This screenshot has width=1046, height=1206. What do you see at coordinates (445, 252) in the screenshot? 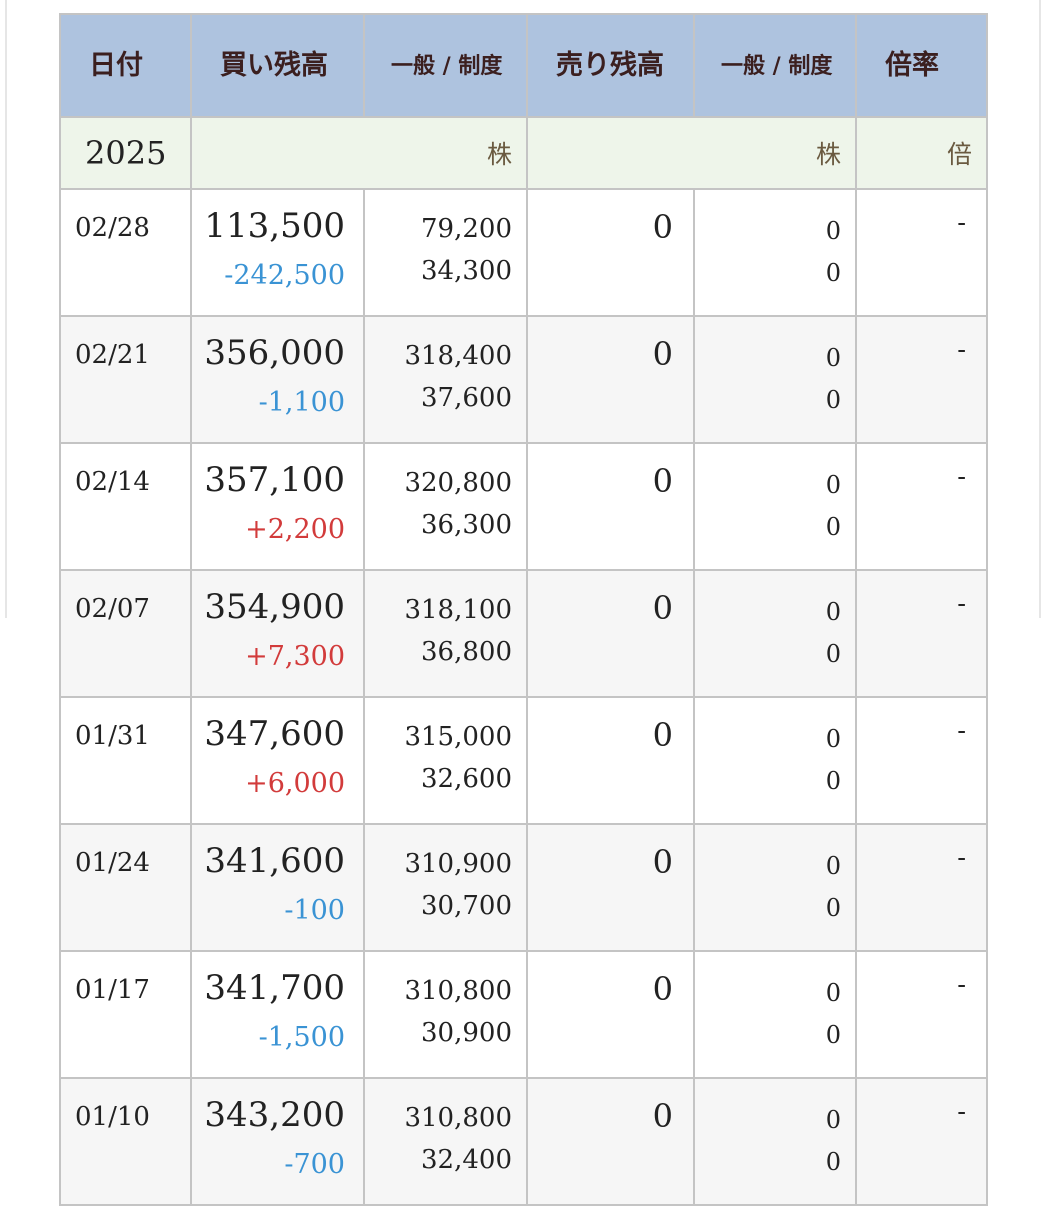
I see `buy-breakdown-cell: 79,200 34,300` at bounding box center [445, 252].